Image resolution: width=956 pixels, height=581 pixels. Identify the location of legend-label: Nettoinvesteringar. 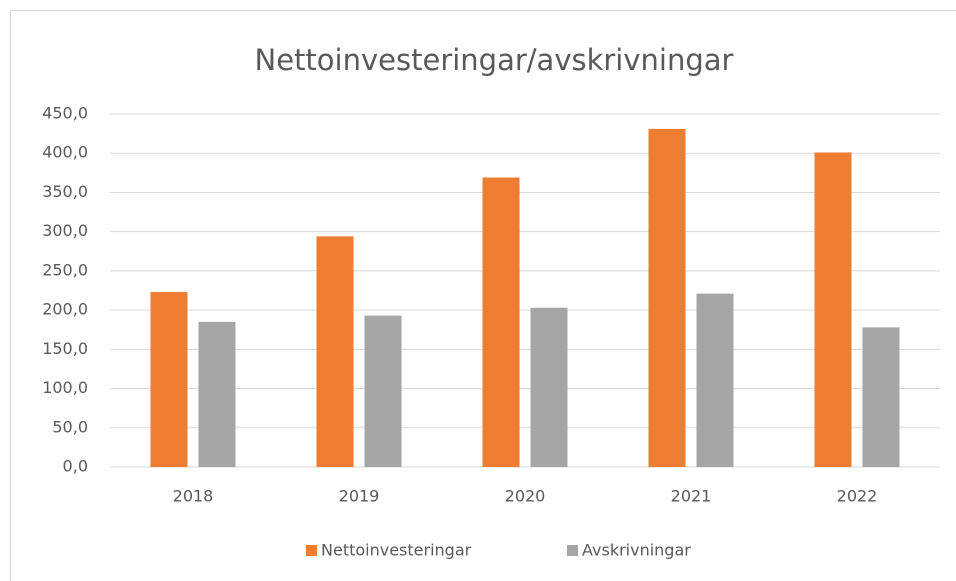
(396, 550).